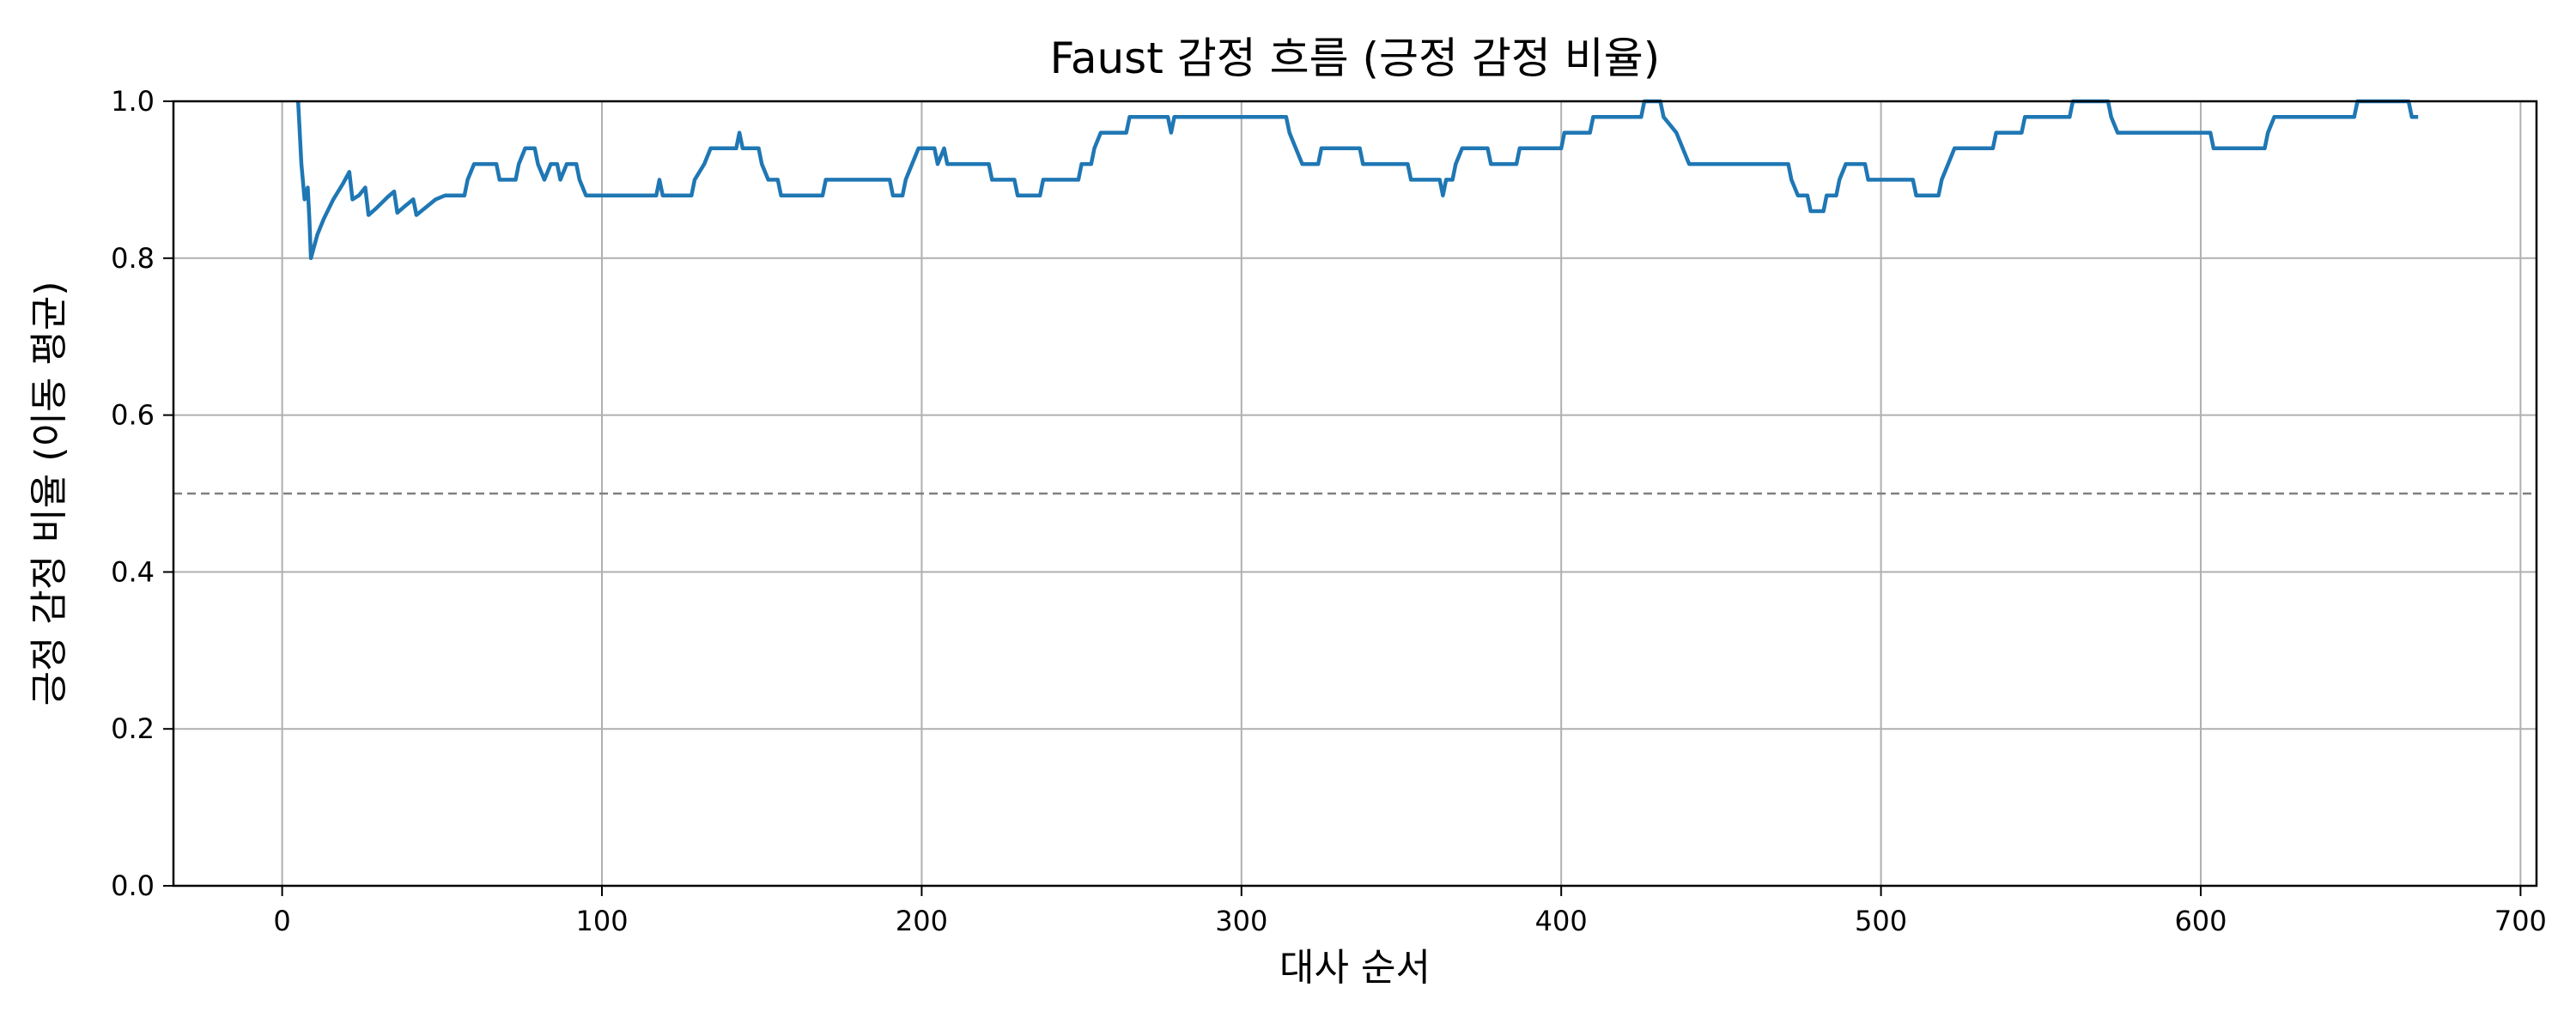  What do you see at coordinates (133, 885) in the screenshot?
I see `y-tick-label: 0.0` at bounding box center [133, 885].